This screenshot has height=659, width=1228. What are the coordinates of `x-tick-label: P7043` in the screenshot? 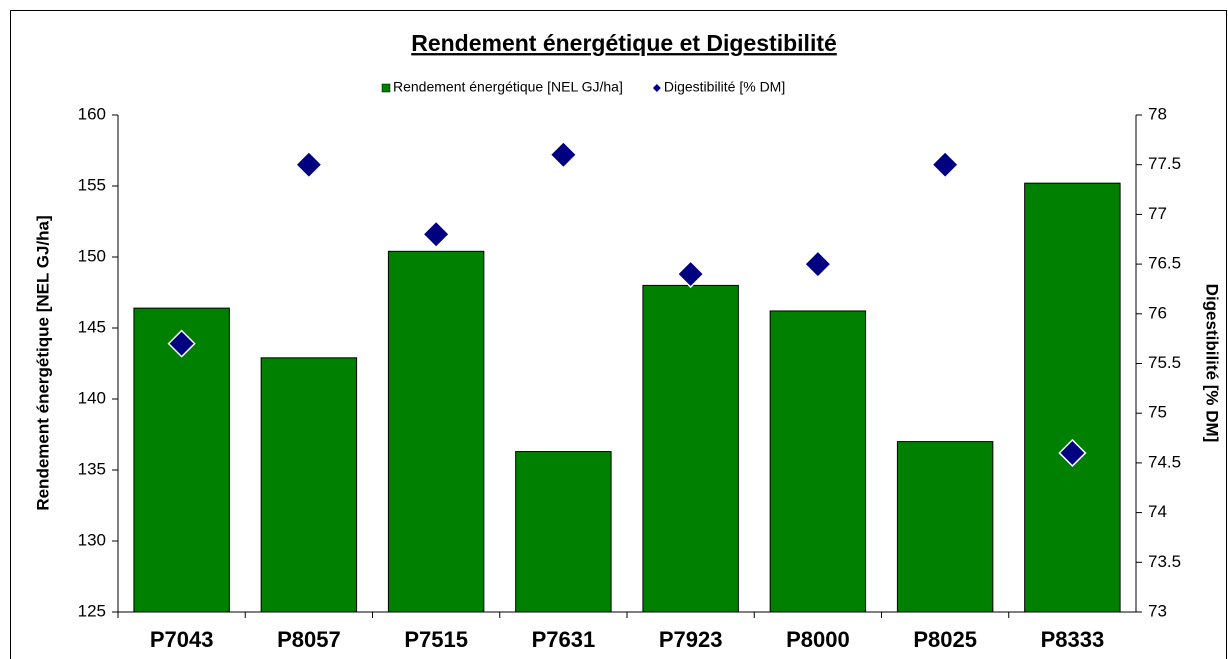 It's located at (182, 639).